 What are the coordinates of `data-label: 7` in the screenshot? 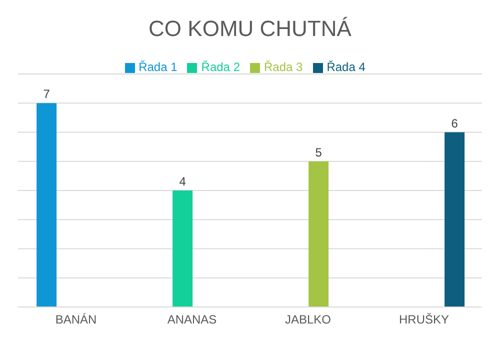 It's located at (46, 94).